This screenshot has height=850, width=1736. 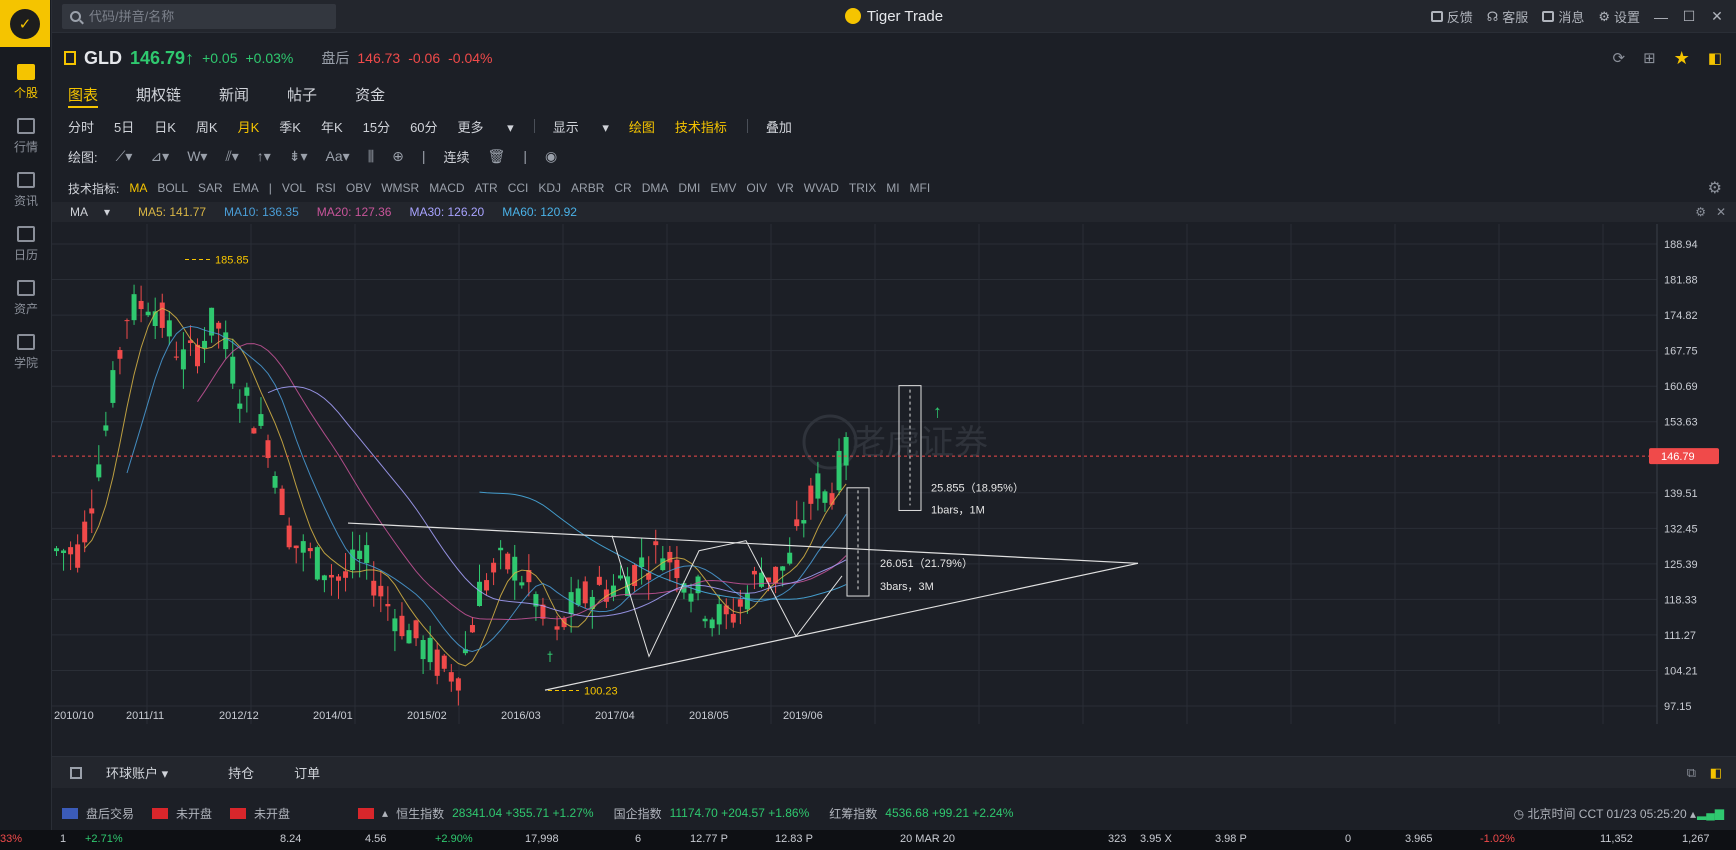 What do you see at coordinates (232, 155) in the screenshot?
I see `fib-tool-icon: ⫽▾` at bounding box center [232, 155].